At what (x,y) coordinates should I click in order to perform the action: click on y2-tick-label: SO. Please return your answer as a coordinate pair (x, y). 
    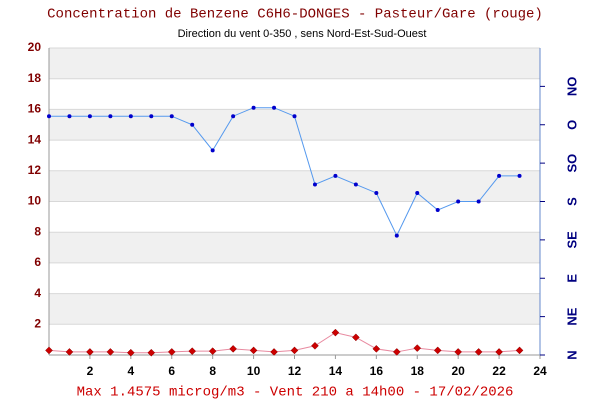
    Looking at the image, I should click on (571, 163).